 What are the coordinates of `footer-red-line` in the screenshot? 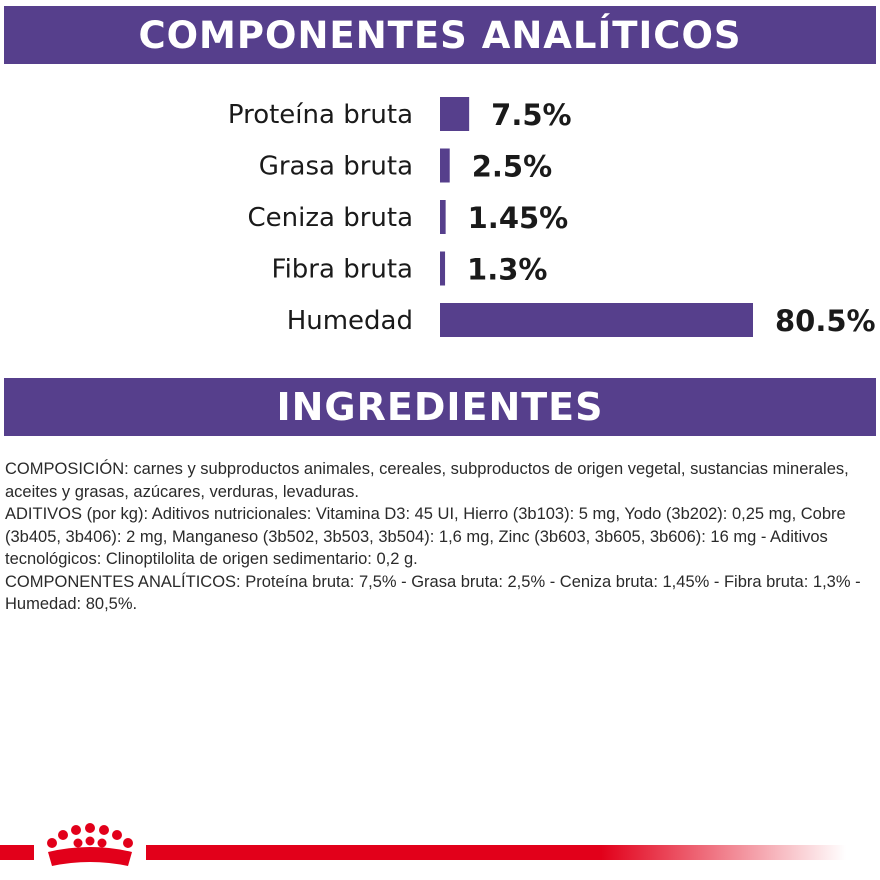 It's located at (496, 852).